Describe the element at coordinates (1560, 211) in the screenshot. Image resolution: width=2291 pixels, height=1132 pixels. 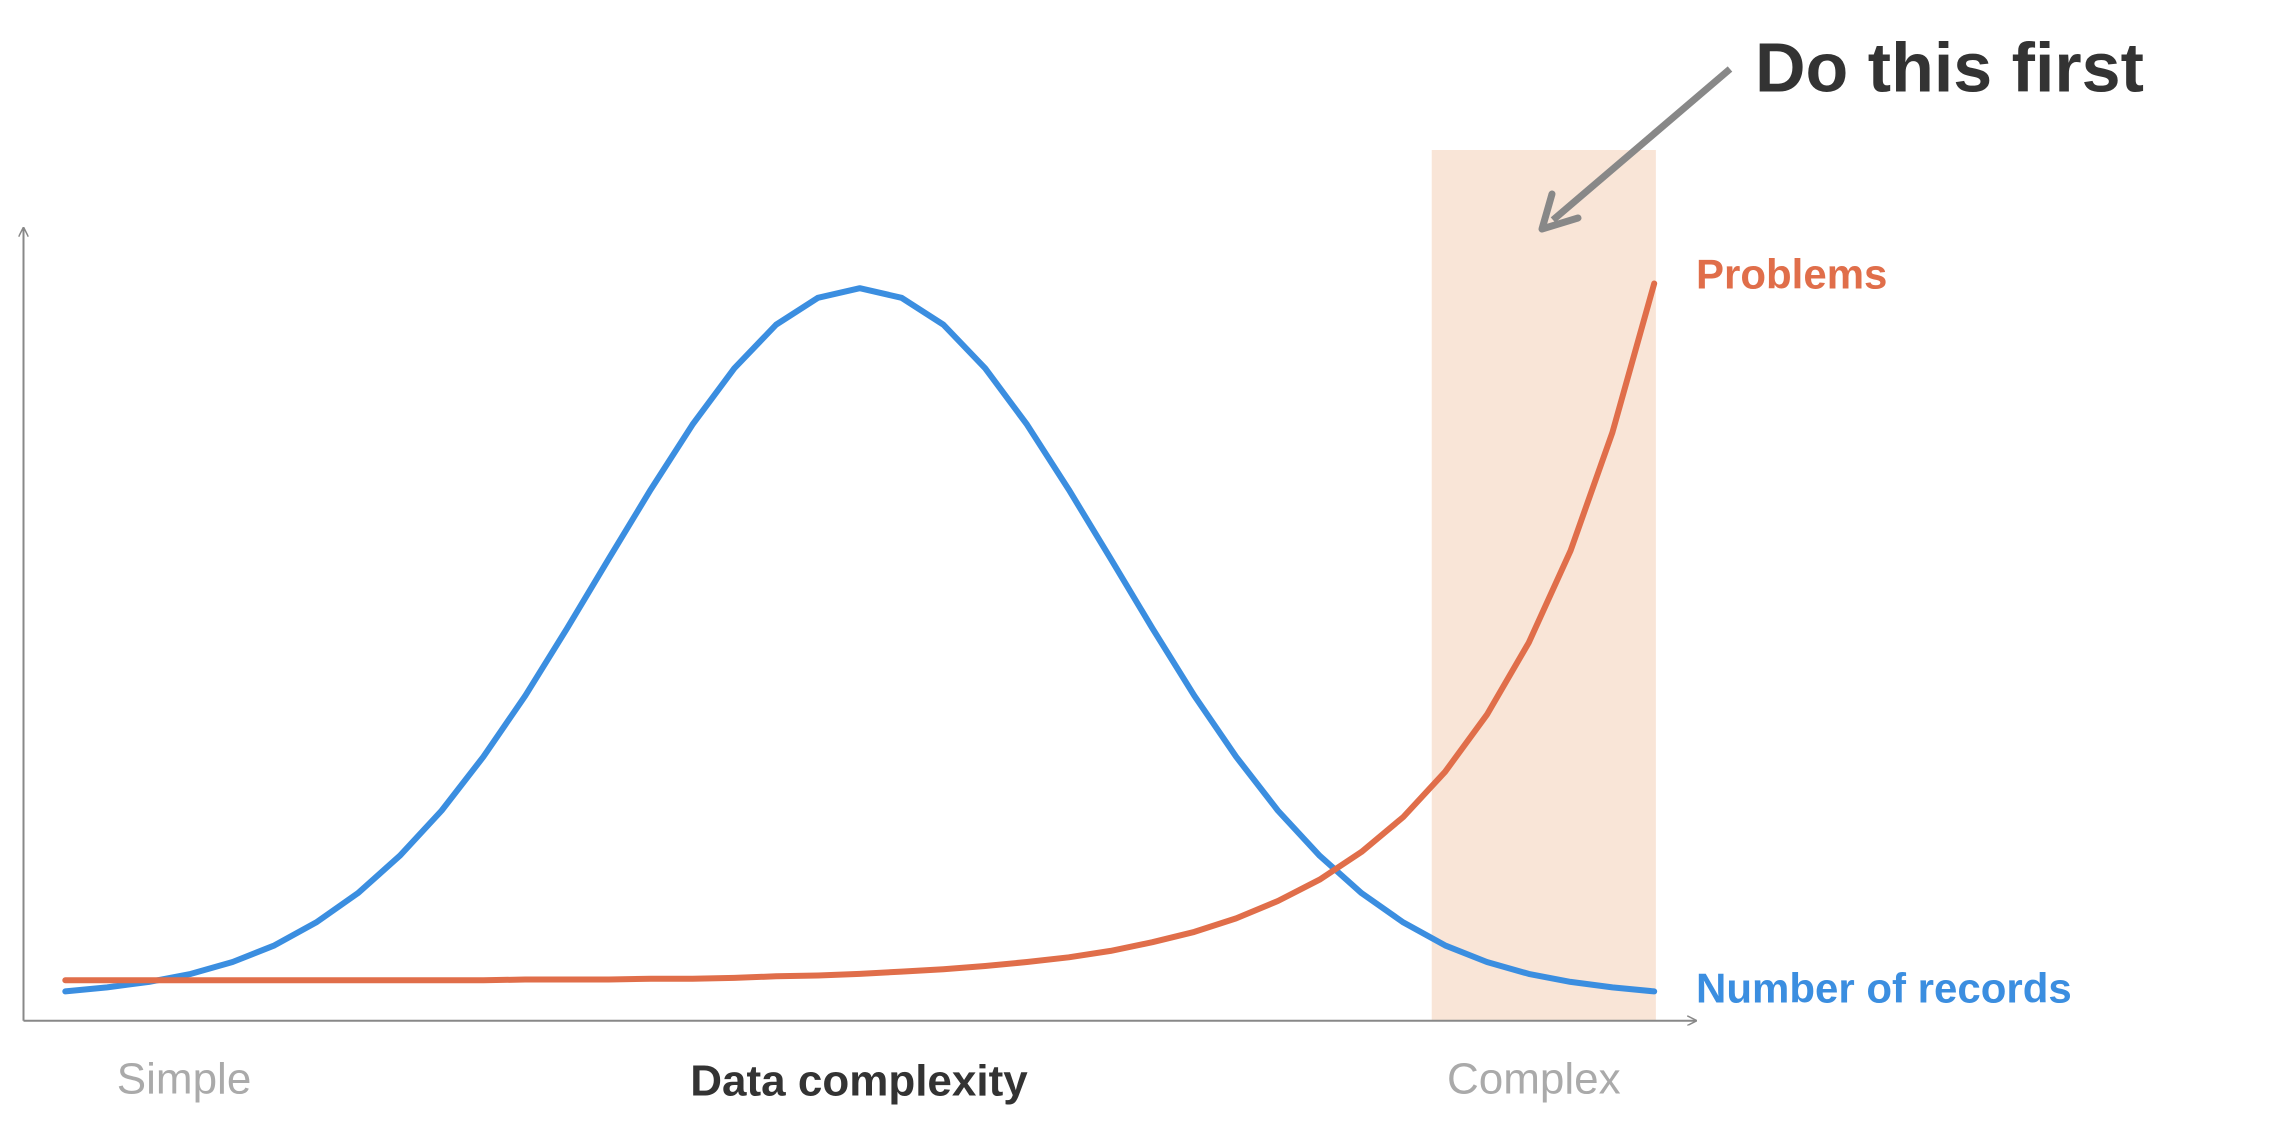
I see `annotation-arrowhead` at that location.